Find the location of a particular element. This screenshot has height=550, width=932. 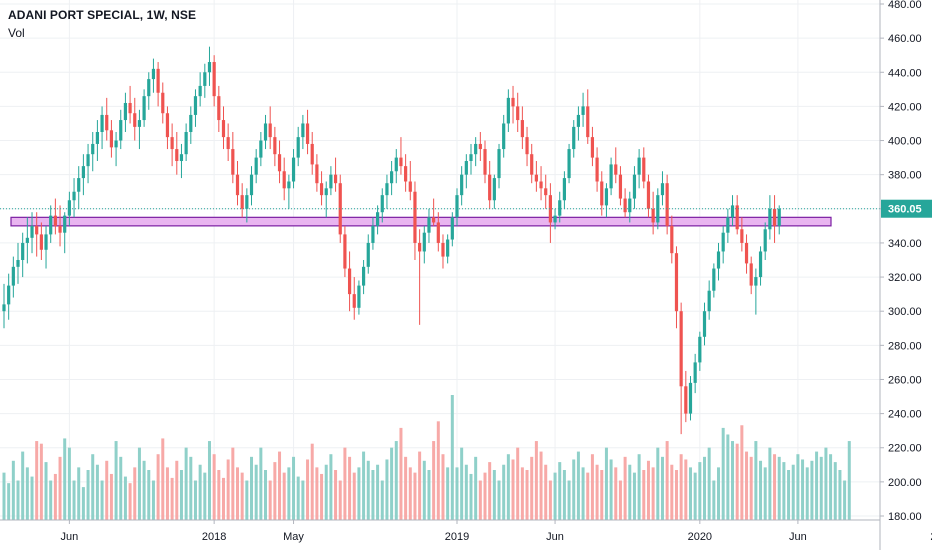

price-tick-label: 480.00 is located at coordinates (905, 5).